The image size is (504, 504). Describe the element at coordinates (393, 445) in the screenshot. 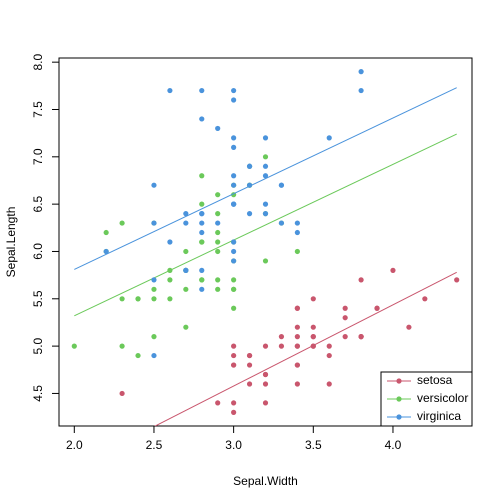

I see `x-tick-label: 4.0` at that location.